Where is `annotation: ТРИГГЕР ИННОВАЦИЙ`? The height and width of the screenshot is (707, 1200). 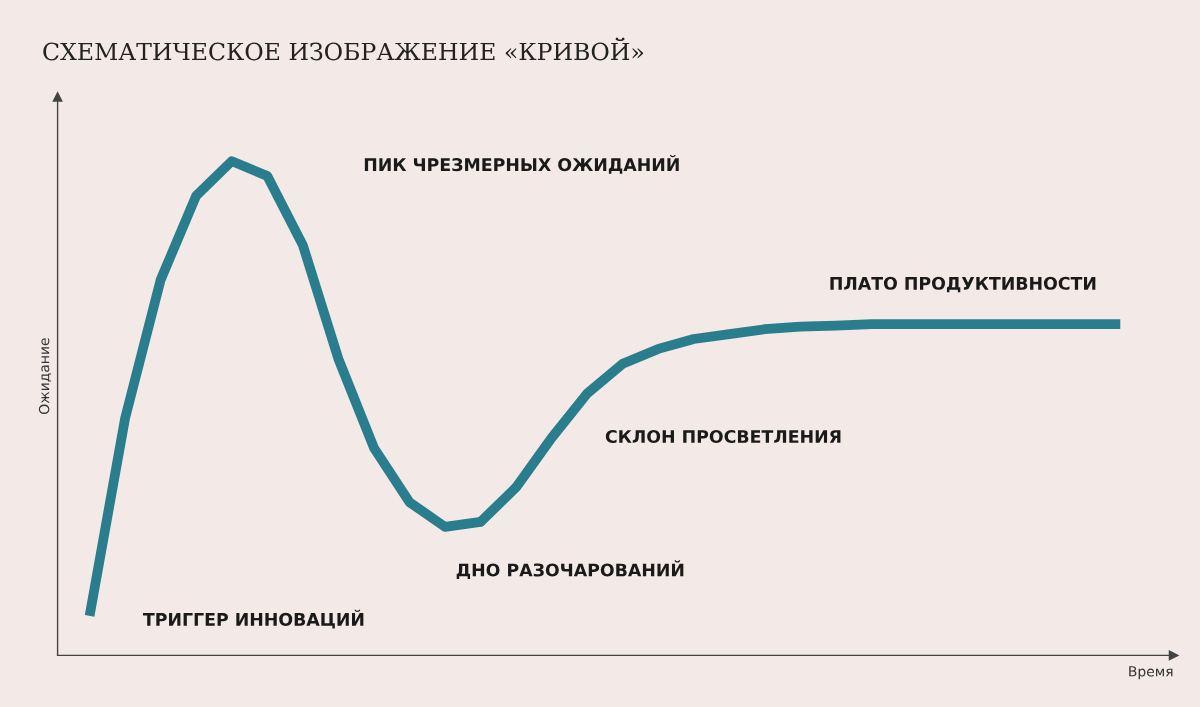 annotation: ТРИГГЕР ИННОВАЦИЙ is located at coordinates (253, 619).